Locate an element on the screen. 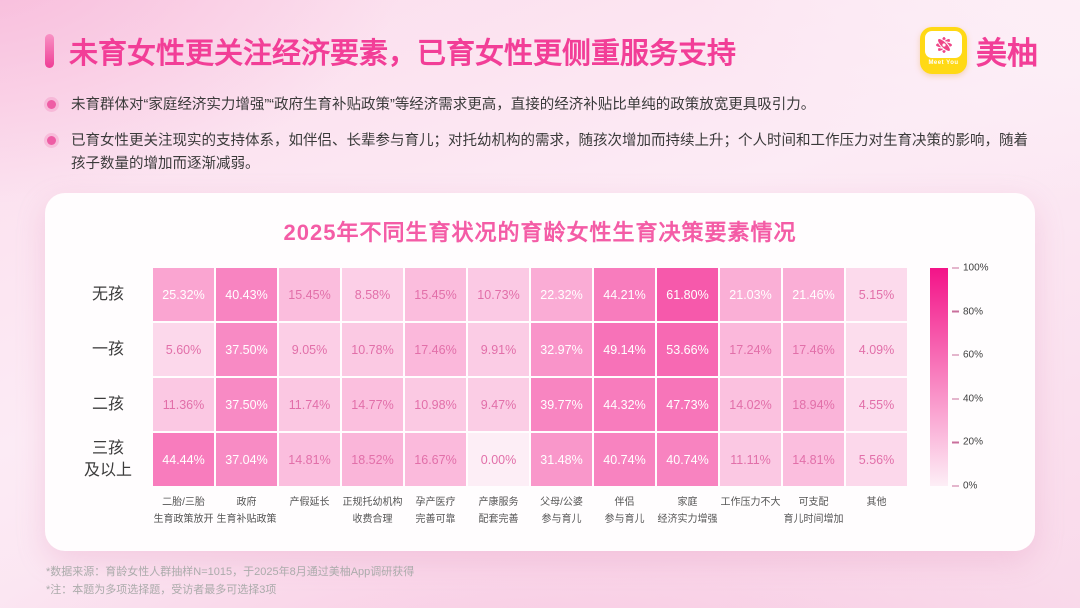  column-label: 孕产医疗 完善可靠 is located at coordinates (435, 511).